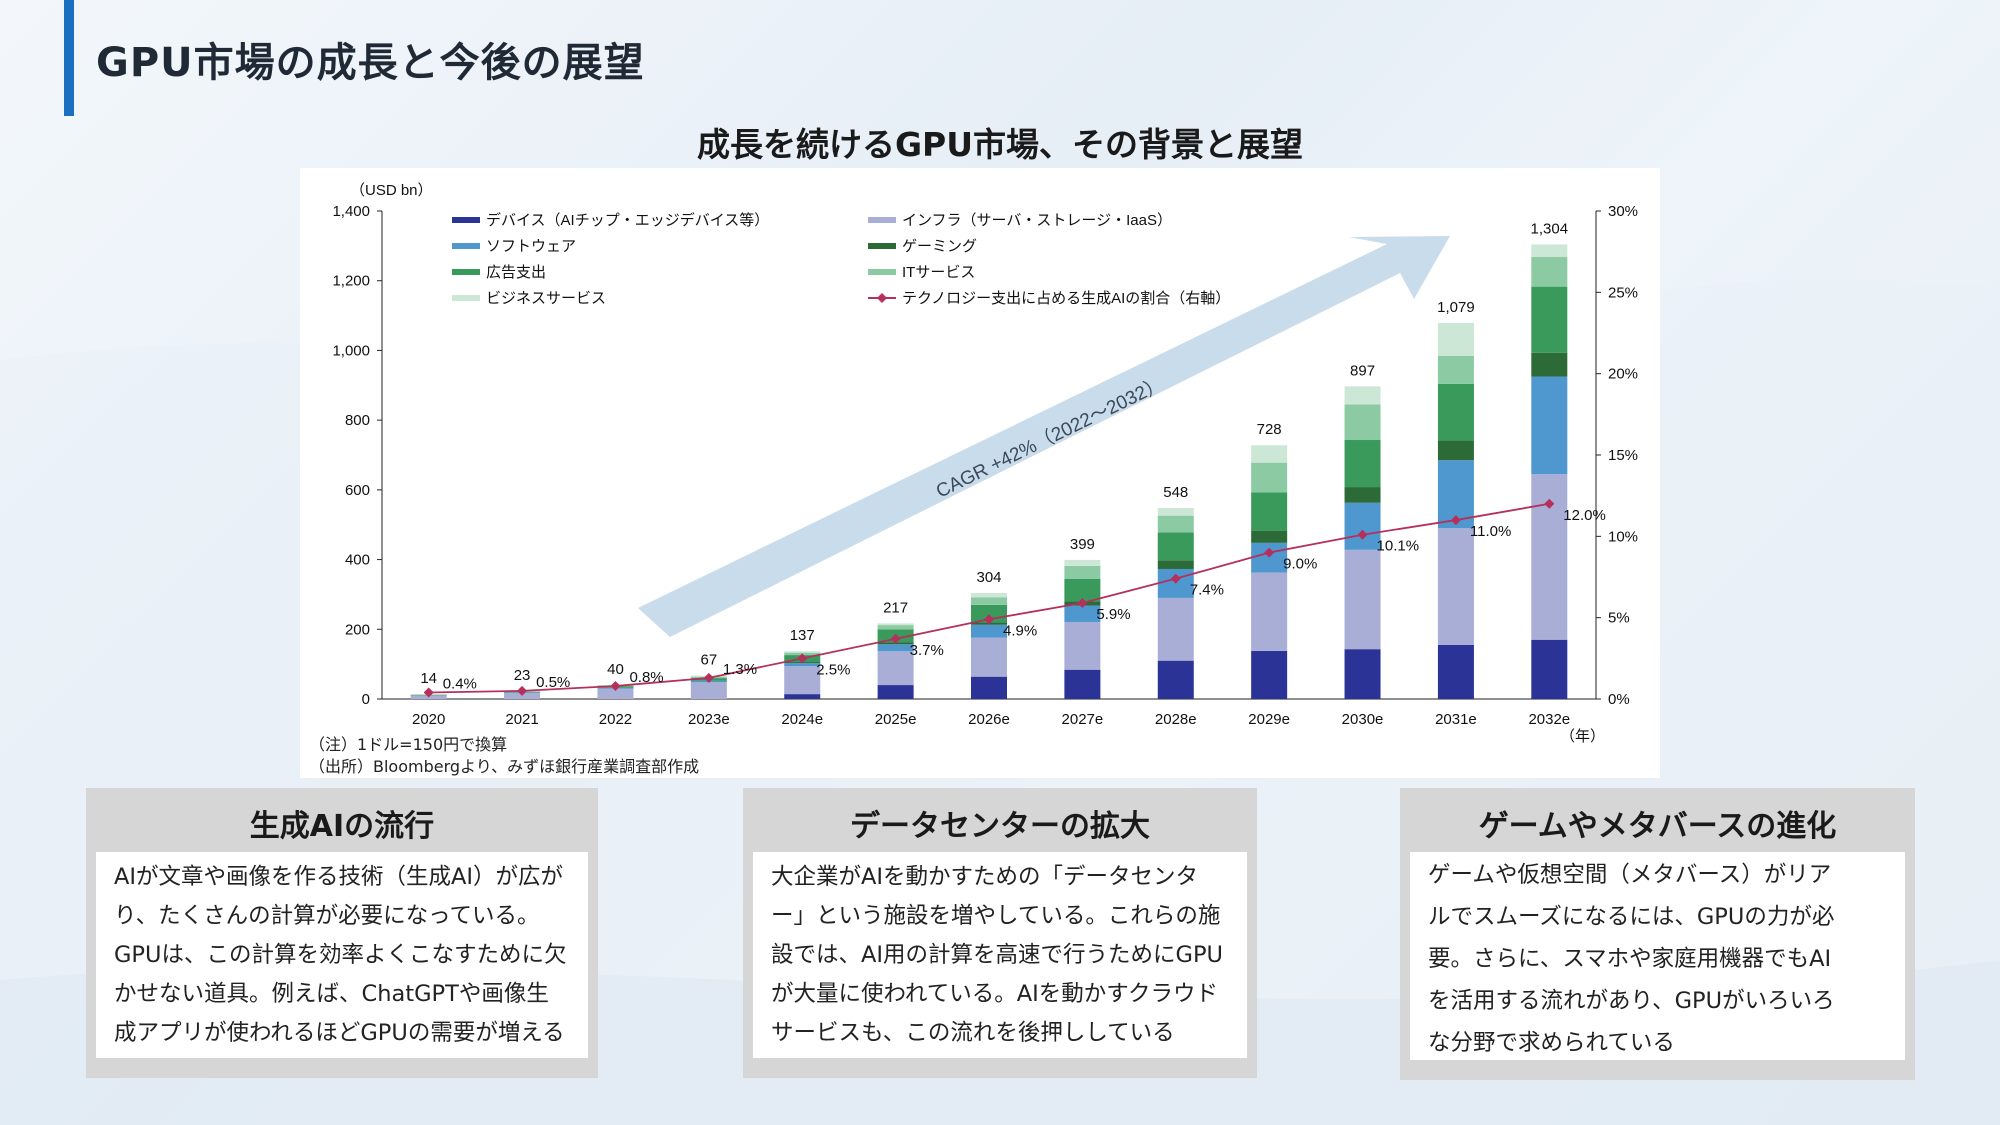 The image size is (2000, 1125). What do you see at coordinates (391, 190) in the screenshot?
I see `y-axis-unit: （USD bn）` at bounding box center [391, 190].